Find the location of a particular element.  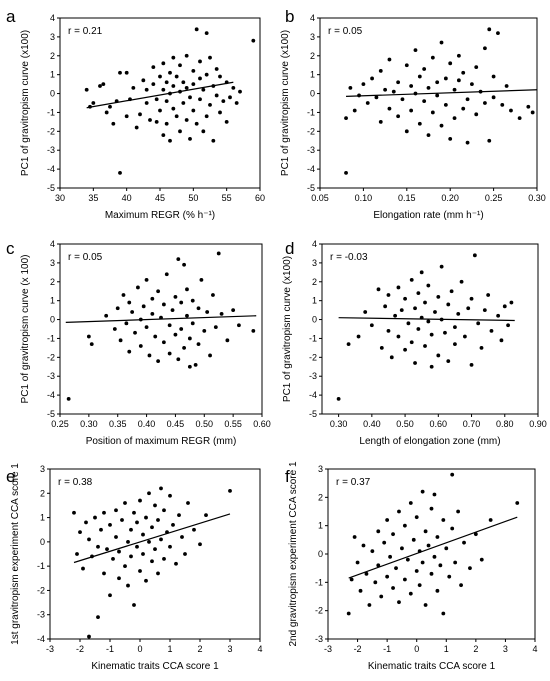

panel-c-plot-frame is located at coordinates (161, 329).